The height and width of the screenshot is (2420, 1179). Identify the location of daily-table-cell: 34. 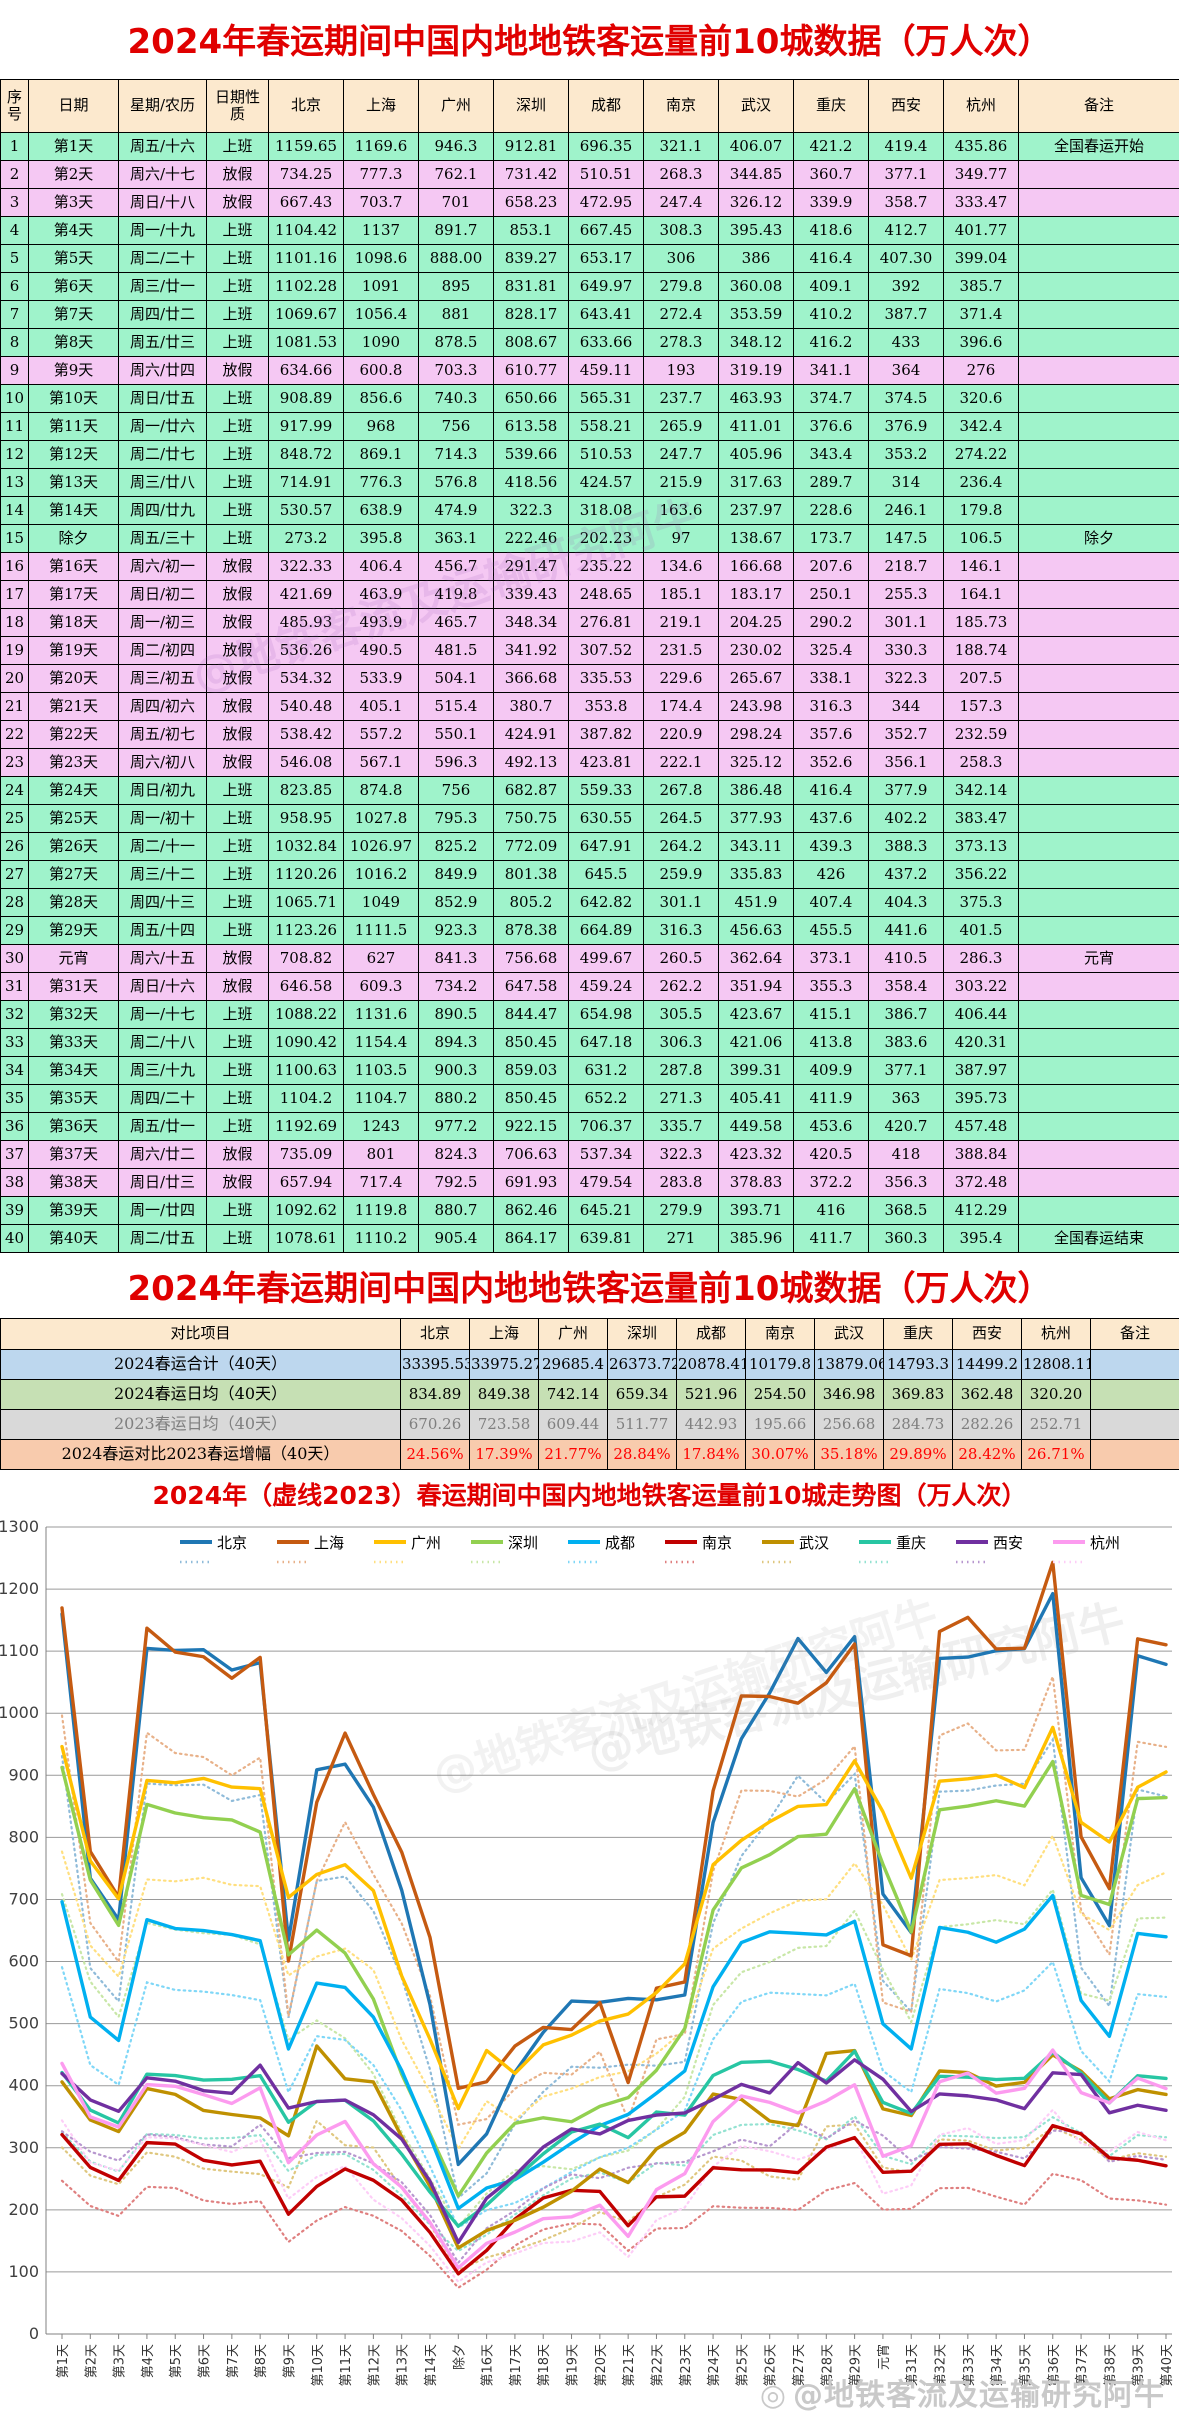
(15, 1071).